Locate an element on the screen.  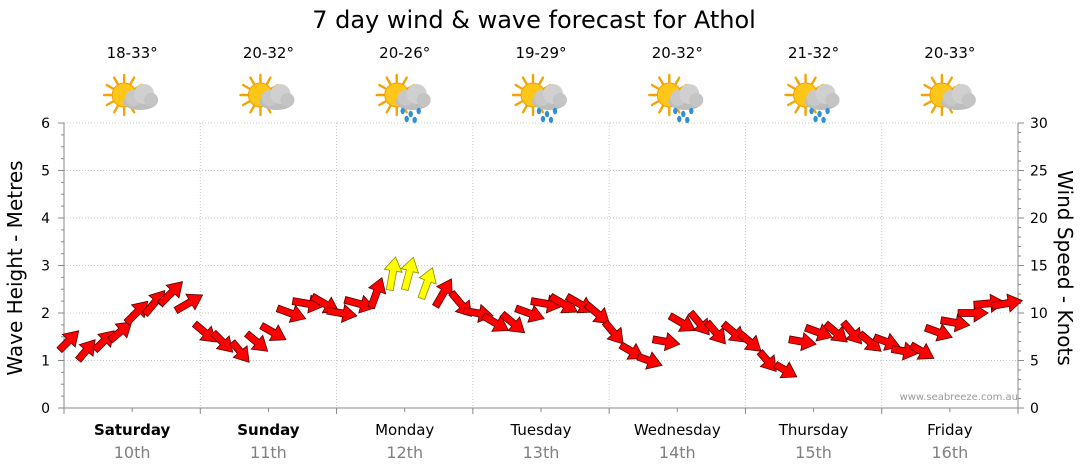
right-tick-label: 5 is located at coordinates (1034, 362).